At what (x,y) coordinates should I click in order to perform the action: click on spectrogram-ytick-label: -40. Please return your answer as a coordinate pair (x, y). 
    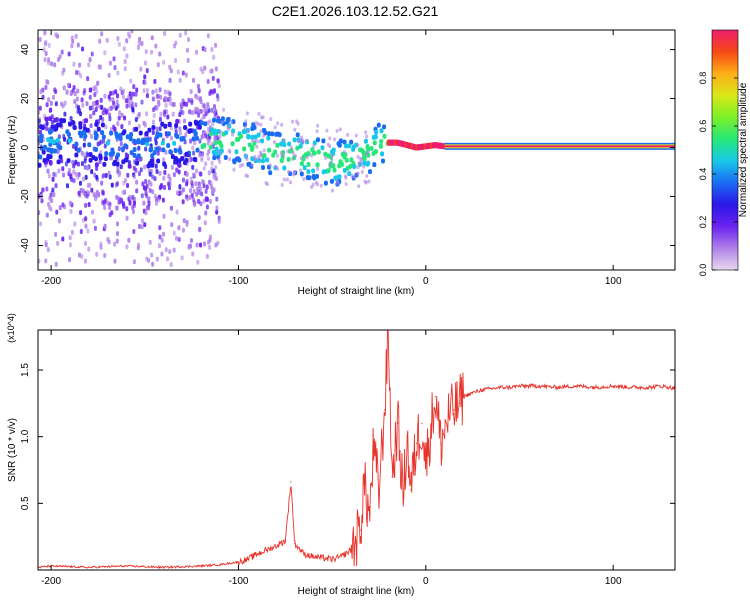
    Looking at the image, I should click on (25, 245).